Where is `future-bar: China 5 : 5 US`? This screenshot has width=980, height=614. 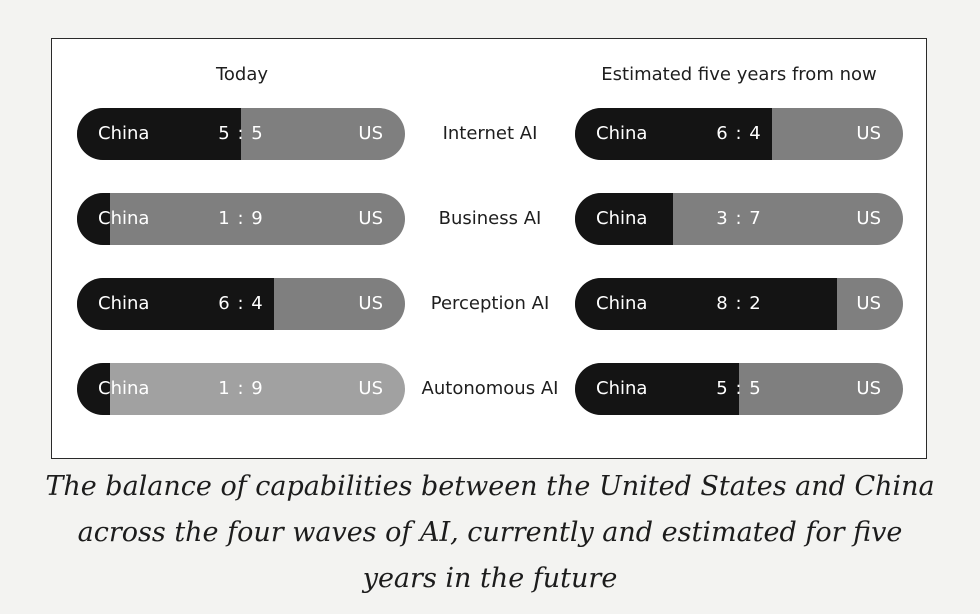
future-bar: China 5 : 5 US is located at coordinates (739, 389).